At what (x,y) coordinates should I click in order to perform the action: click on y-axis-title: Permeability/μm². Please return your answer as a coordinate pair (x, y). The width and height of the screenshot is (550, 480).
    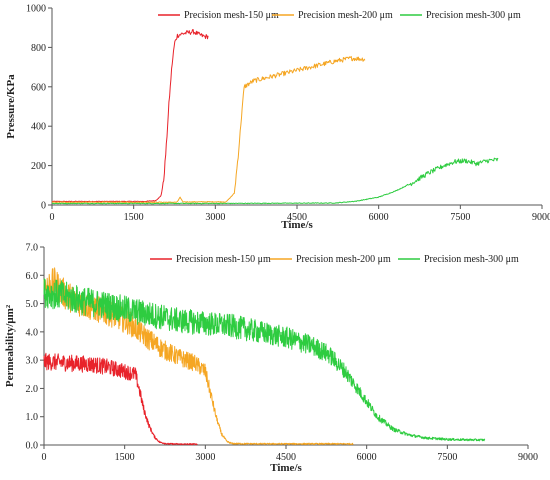
    Looking at the image, I should click on (10, 345).